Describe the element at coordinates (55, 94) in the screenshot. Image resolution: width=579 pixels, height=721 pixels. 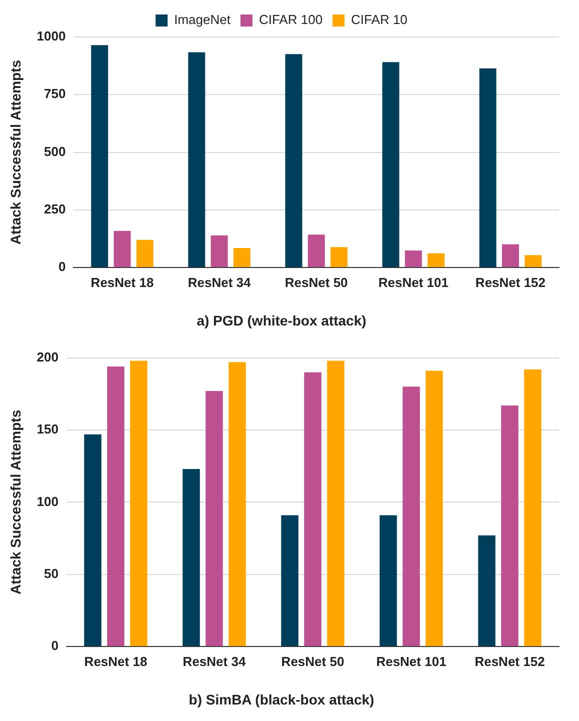
I see `y-tick-label: 750` at that location.